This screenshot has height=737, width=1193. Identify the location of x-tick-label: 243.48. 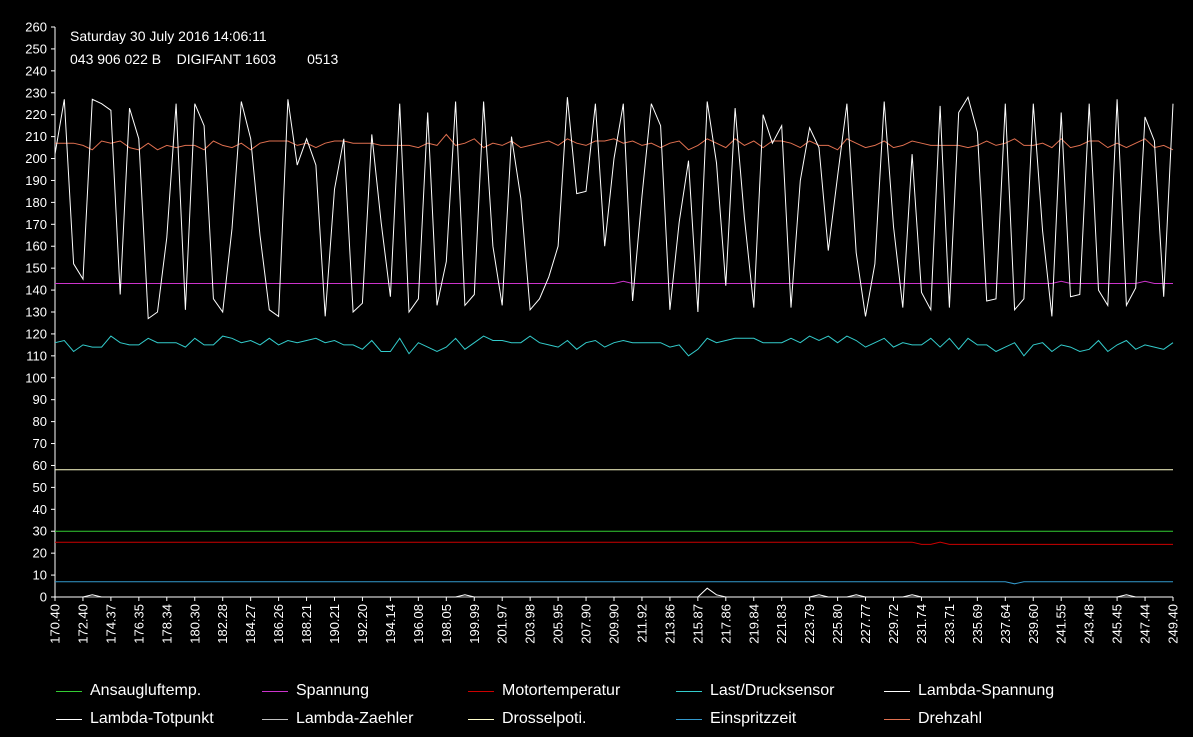
(1089, 624).